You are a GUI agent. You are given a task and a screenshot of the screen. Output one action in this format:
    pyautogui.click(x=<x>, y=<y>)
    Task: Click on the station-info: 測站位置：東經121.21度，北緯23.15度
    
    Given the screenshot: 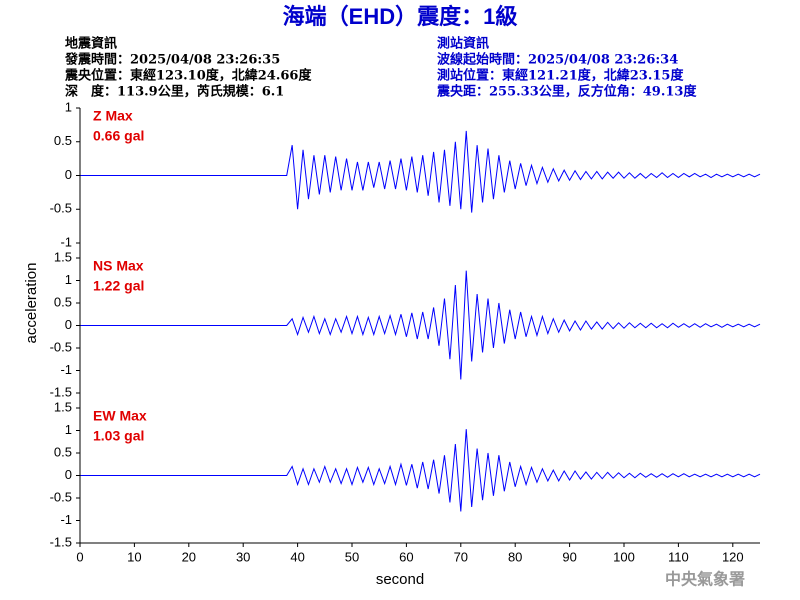 What is the action you would take?
    pyautogui.click(x=560, y=76)
    